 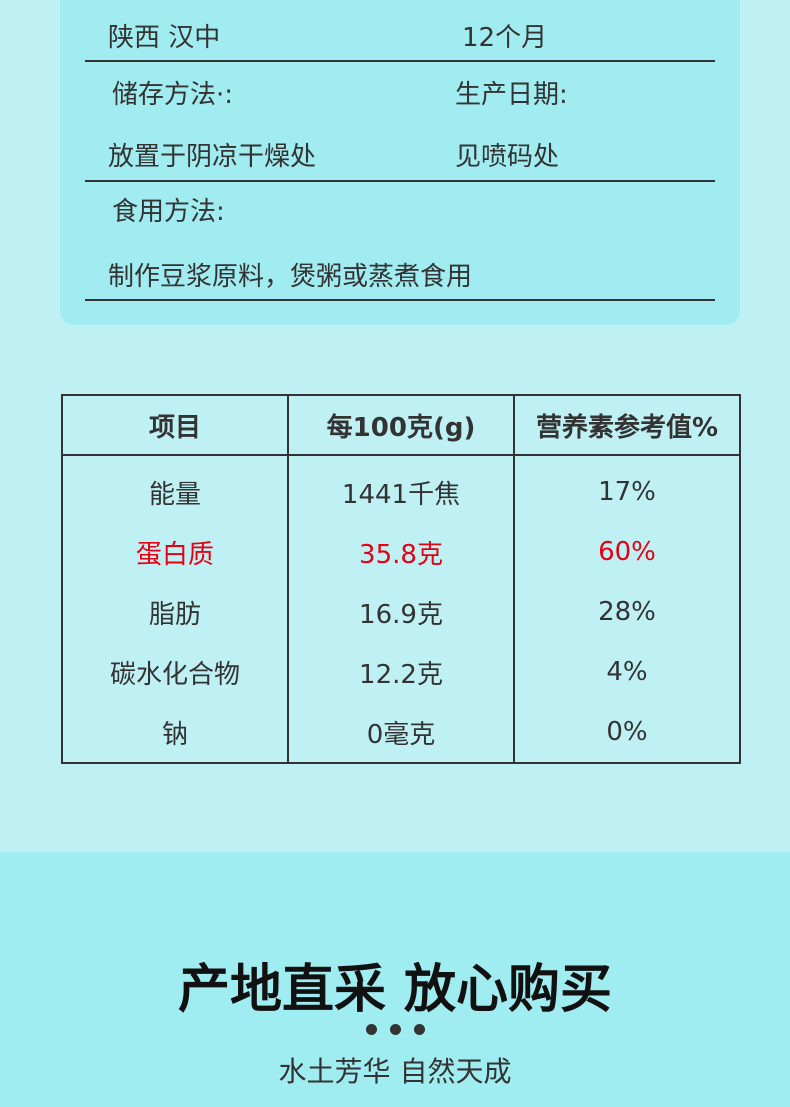 I want to click on cell-item: 钠, so click(x=175, y=733).